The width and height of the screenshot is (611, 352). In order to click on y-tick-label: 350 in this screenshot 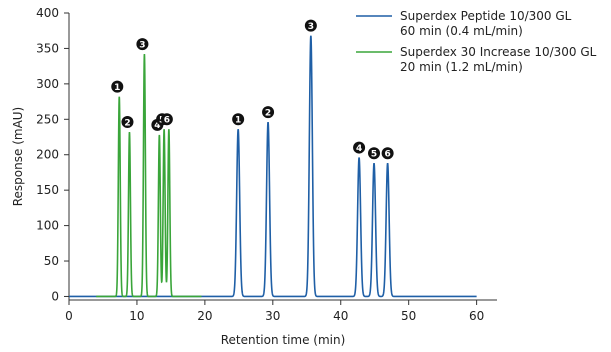, I will do `click(47, 48)`.